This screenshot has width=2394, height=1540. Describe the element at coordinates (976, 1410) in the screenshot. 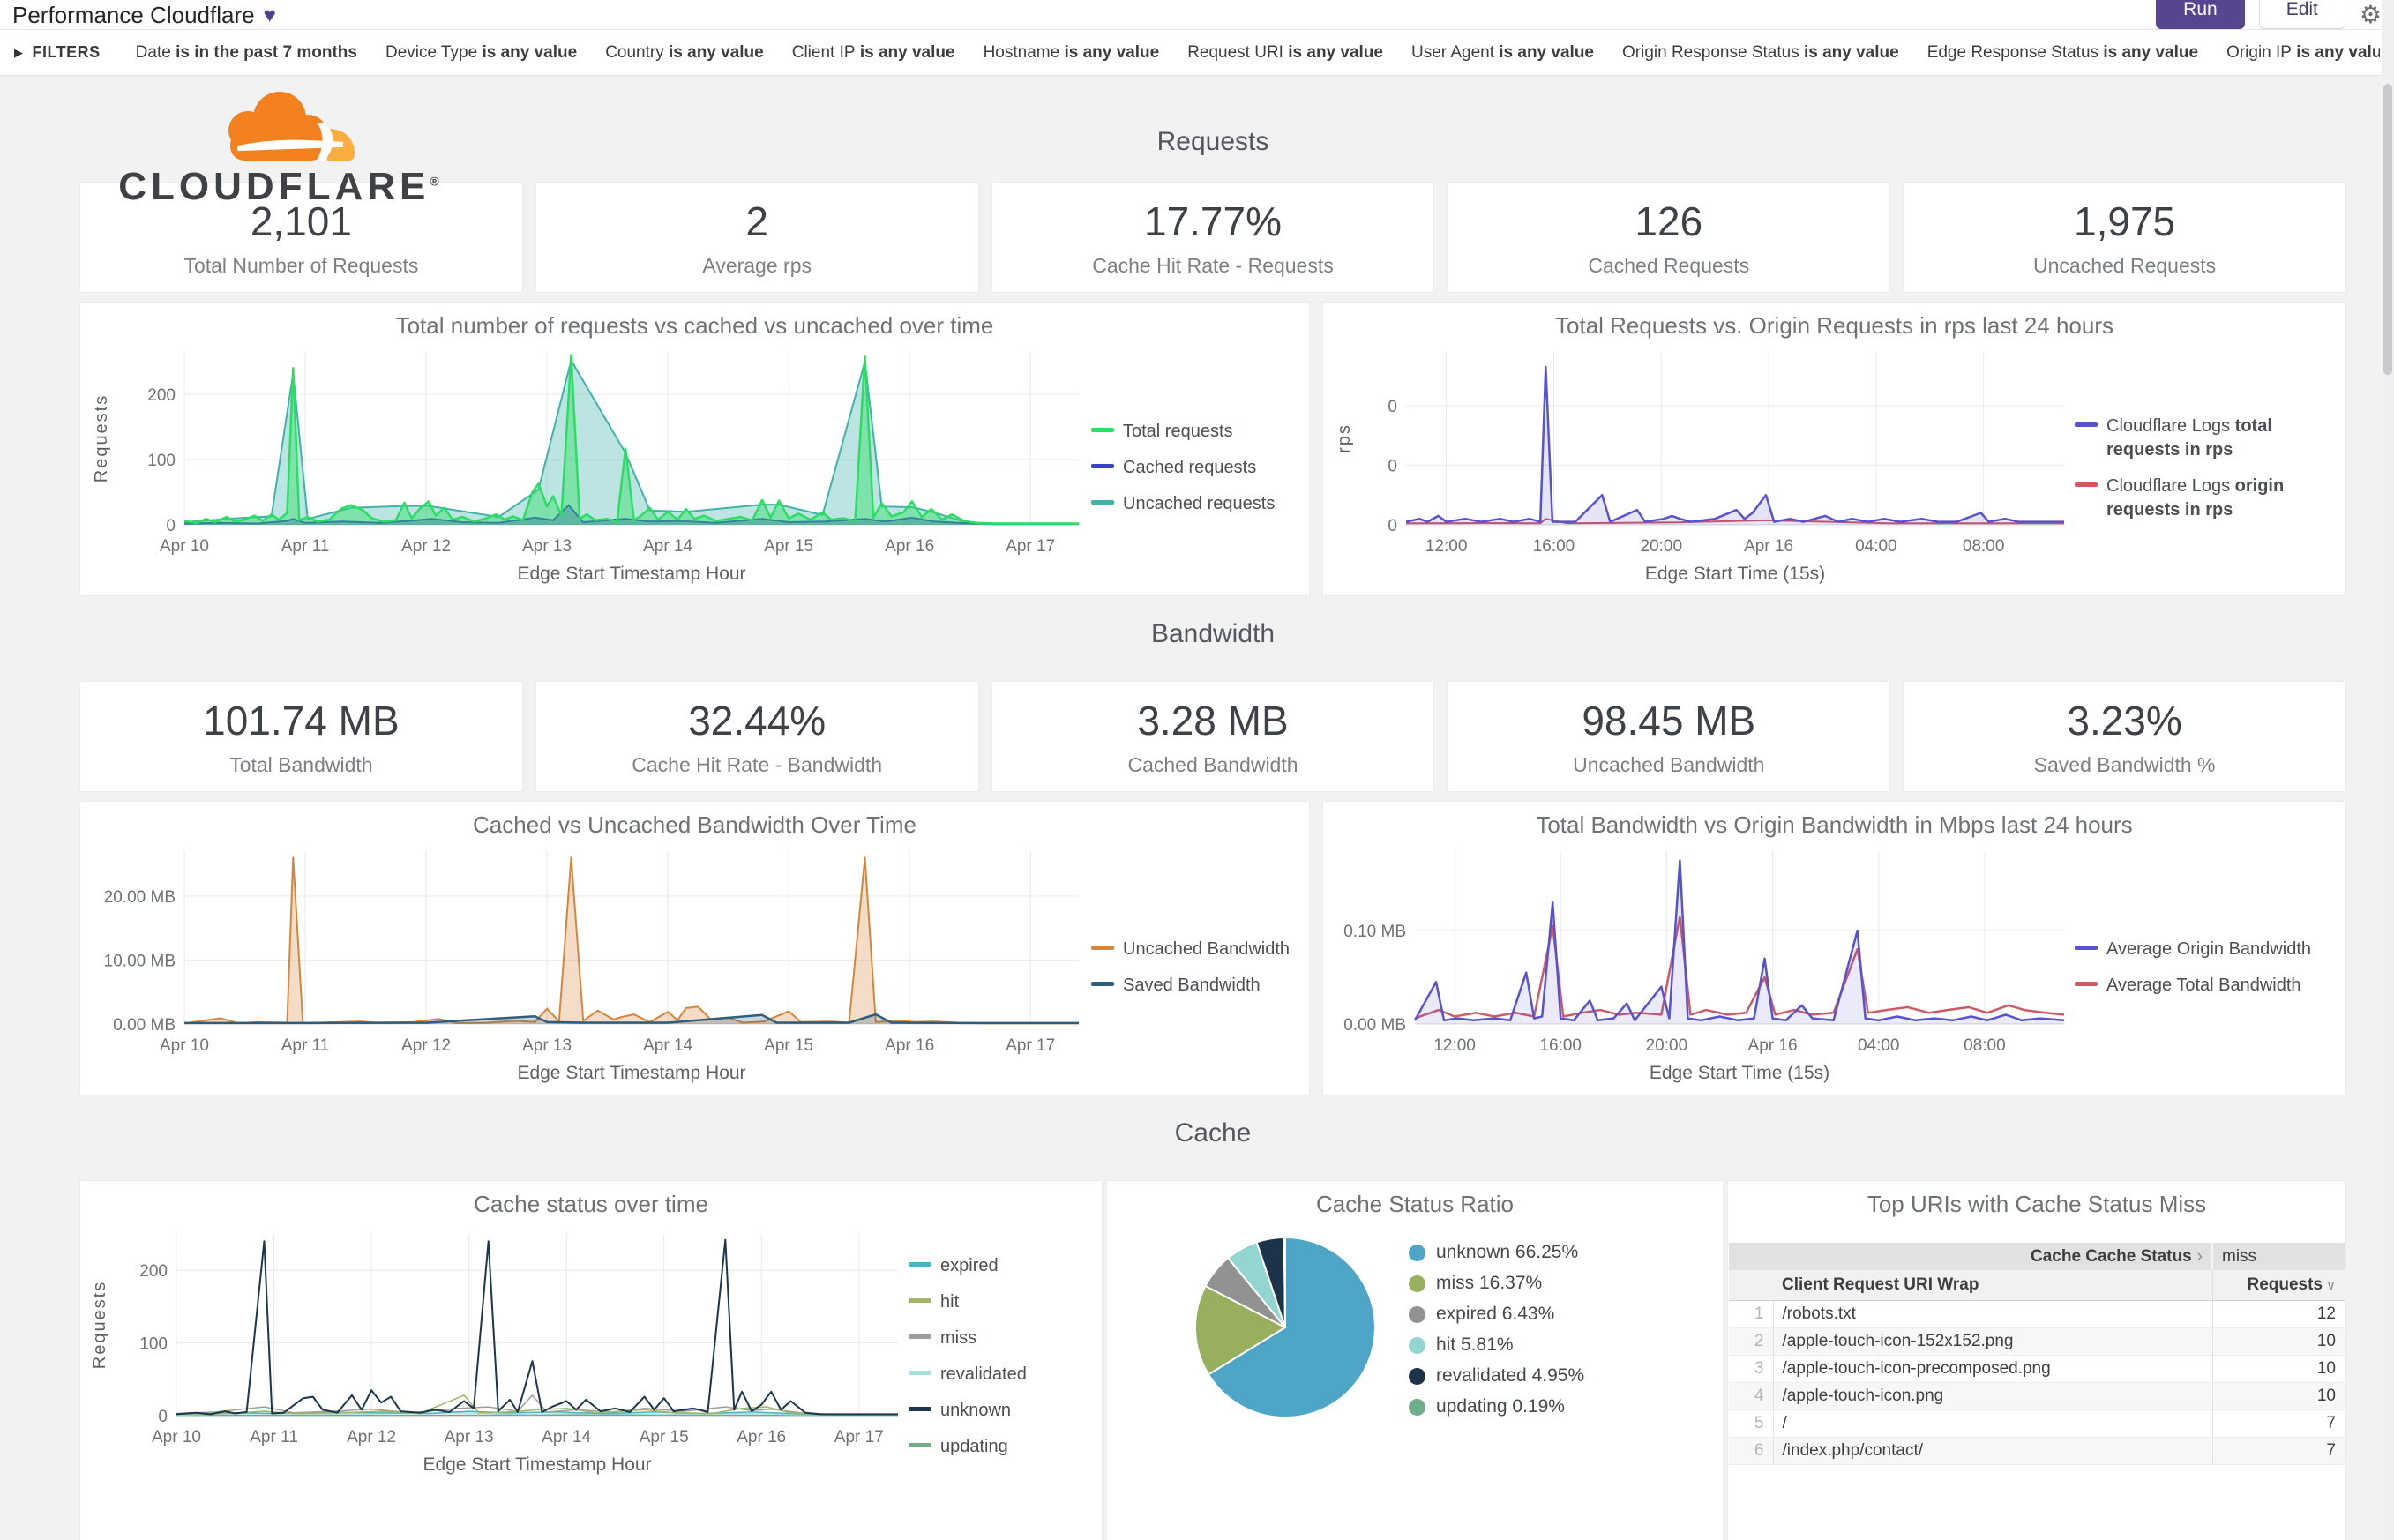

I see `legend-label: unknown` at that location.